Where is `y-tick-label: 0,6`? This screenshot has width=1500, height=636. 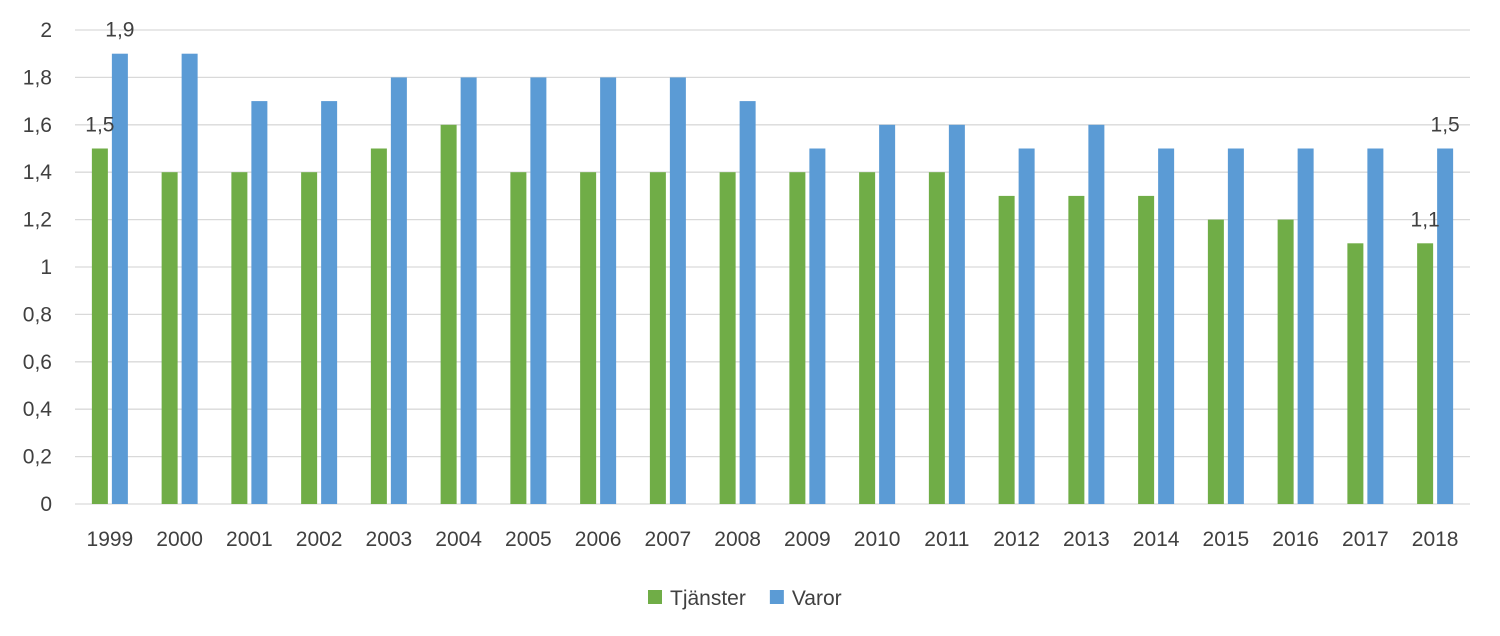 y-tick-label: 0,6 is located at coordinates (37, 362).